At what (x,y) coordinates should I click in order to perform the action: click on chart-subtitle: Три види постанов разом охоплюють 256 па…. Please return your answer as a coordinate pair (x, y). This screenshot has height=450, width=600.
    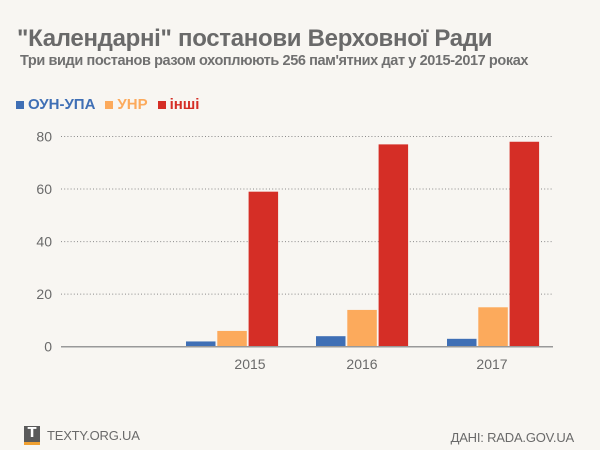
    Looking at the image, I should click on (274, 61).